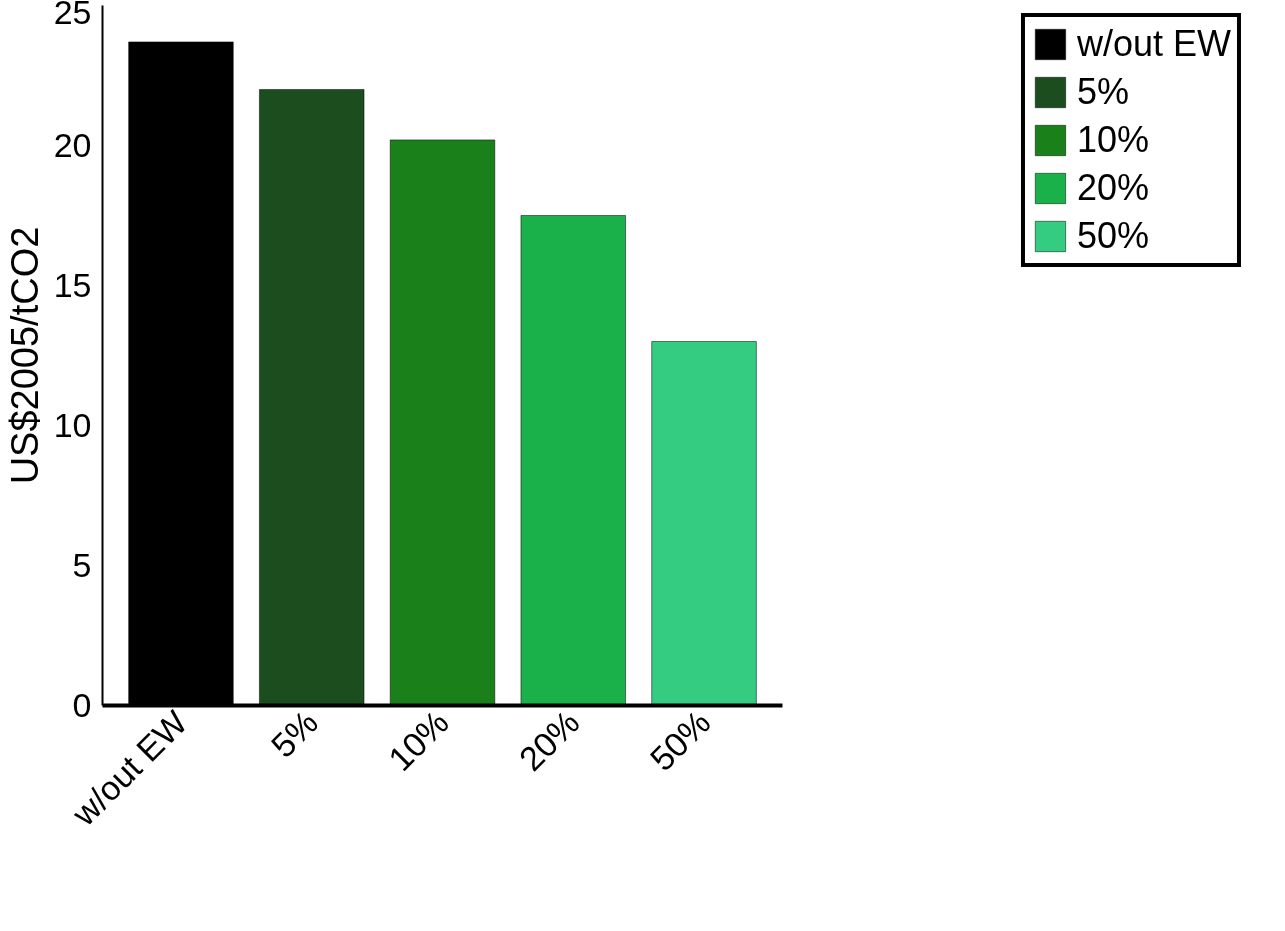 Image resolution: width=1285 pixels, height=931 pixels. What do you see at coordinates (1113, 140) in the screenshot?
I see `legend-label: 10%` at bounding box center [1113, 140].